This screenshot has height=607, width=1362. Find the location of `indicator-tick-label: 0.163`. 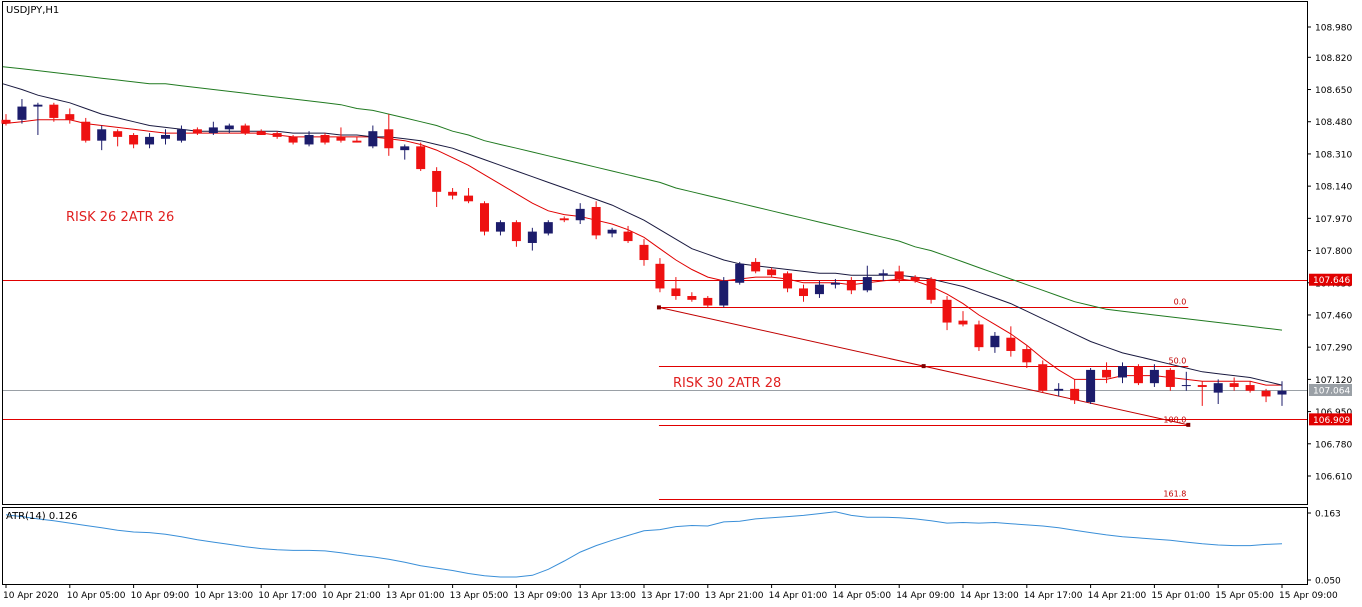

indicator-tick-label: 0.163 is located at coordinates (1328, 515).